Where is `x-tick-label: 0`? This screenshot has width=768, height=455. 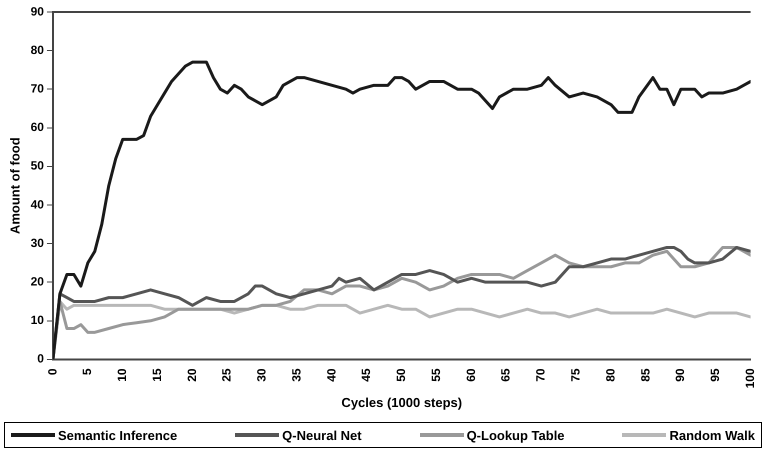
x-tick-label: 0 is located at coordinates (52, 372).